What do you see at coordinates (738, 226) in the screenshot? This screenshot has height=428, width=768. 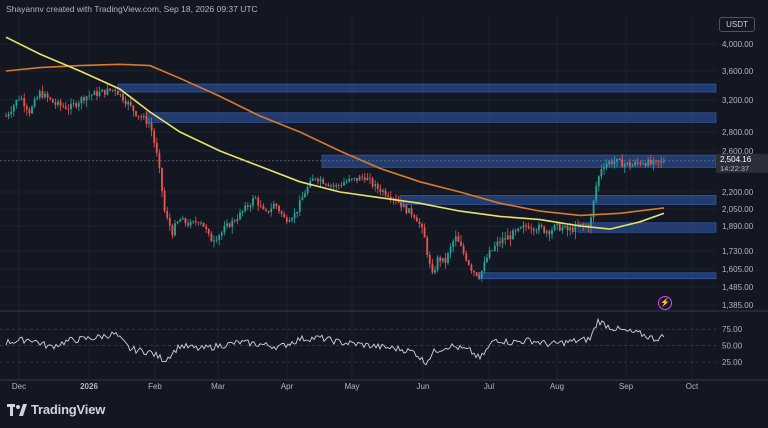 I see `price-tick-label: 1,890.00` at bounding box center [738, 226].